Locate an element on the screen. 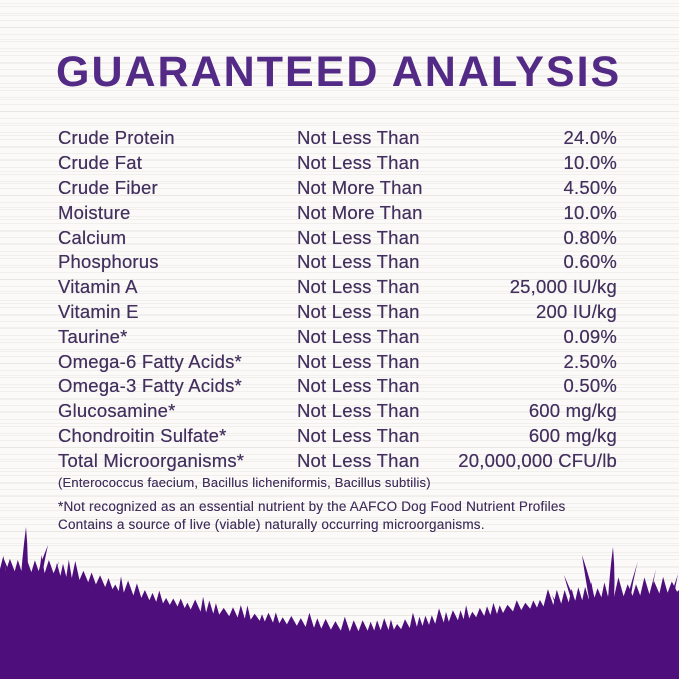 This screenshot has width=679, height=679. table-row: Crude Fiber Not More Than 4.50% is located at coordinates (337, 188).